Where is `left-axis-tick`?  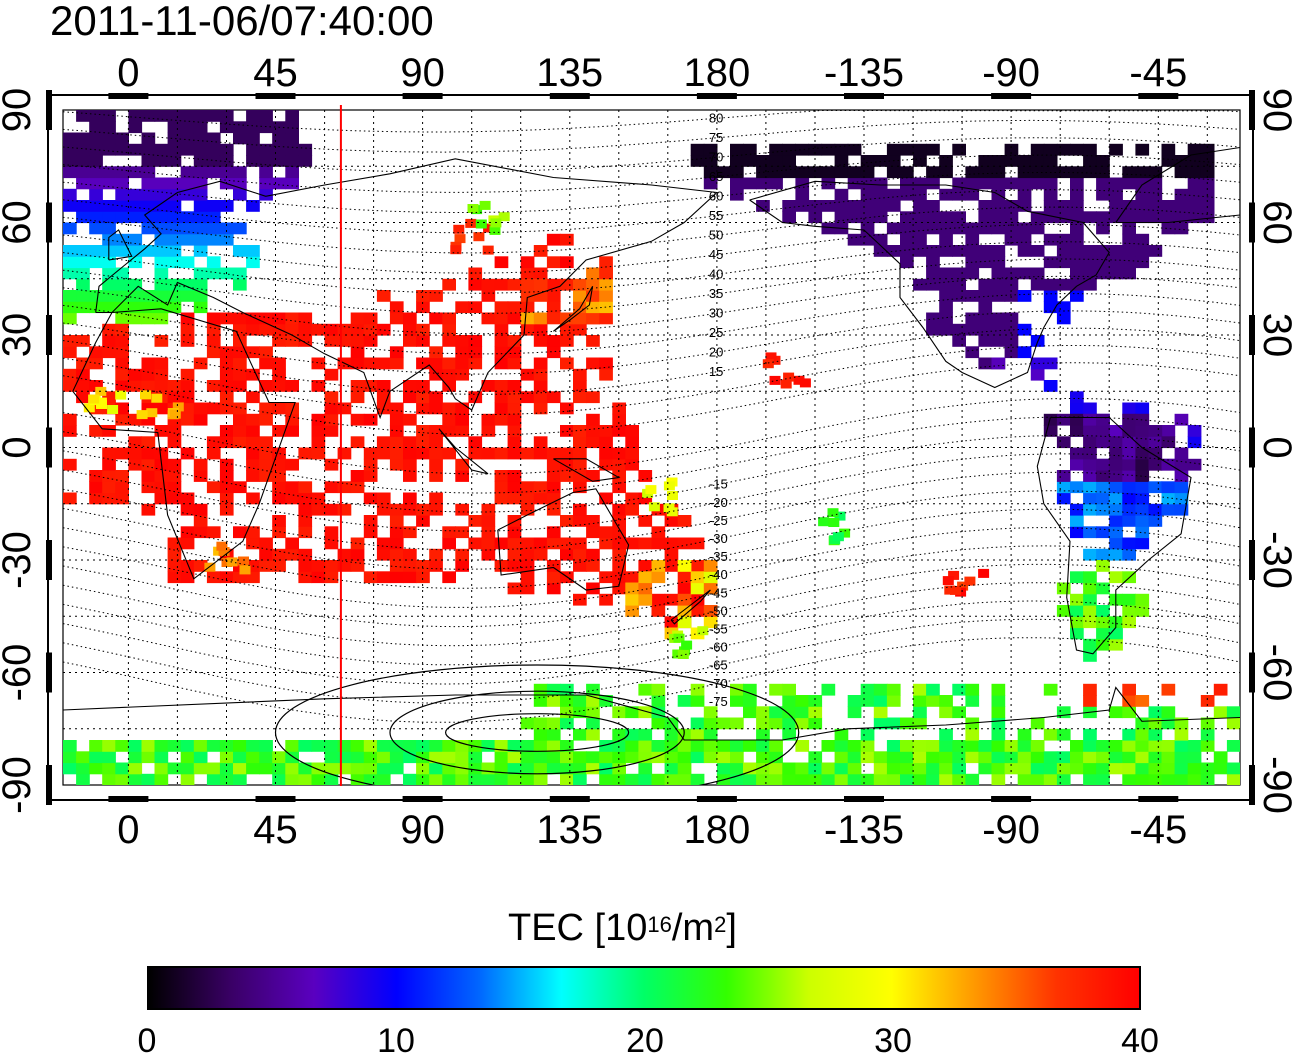 left-axis-tick is located at coordinates (49, 110).